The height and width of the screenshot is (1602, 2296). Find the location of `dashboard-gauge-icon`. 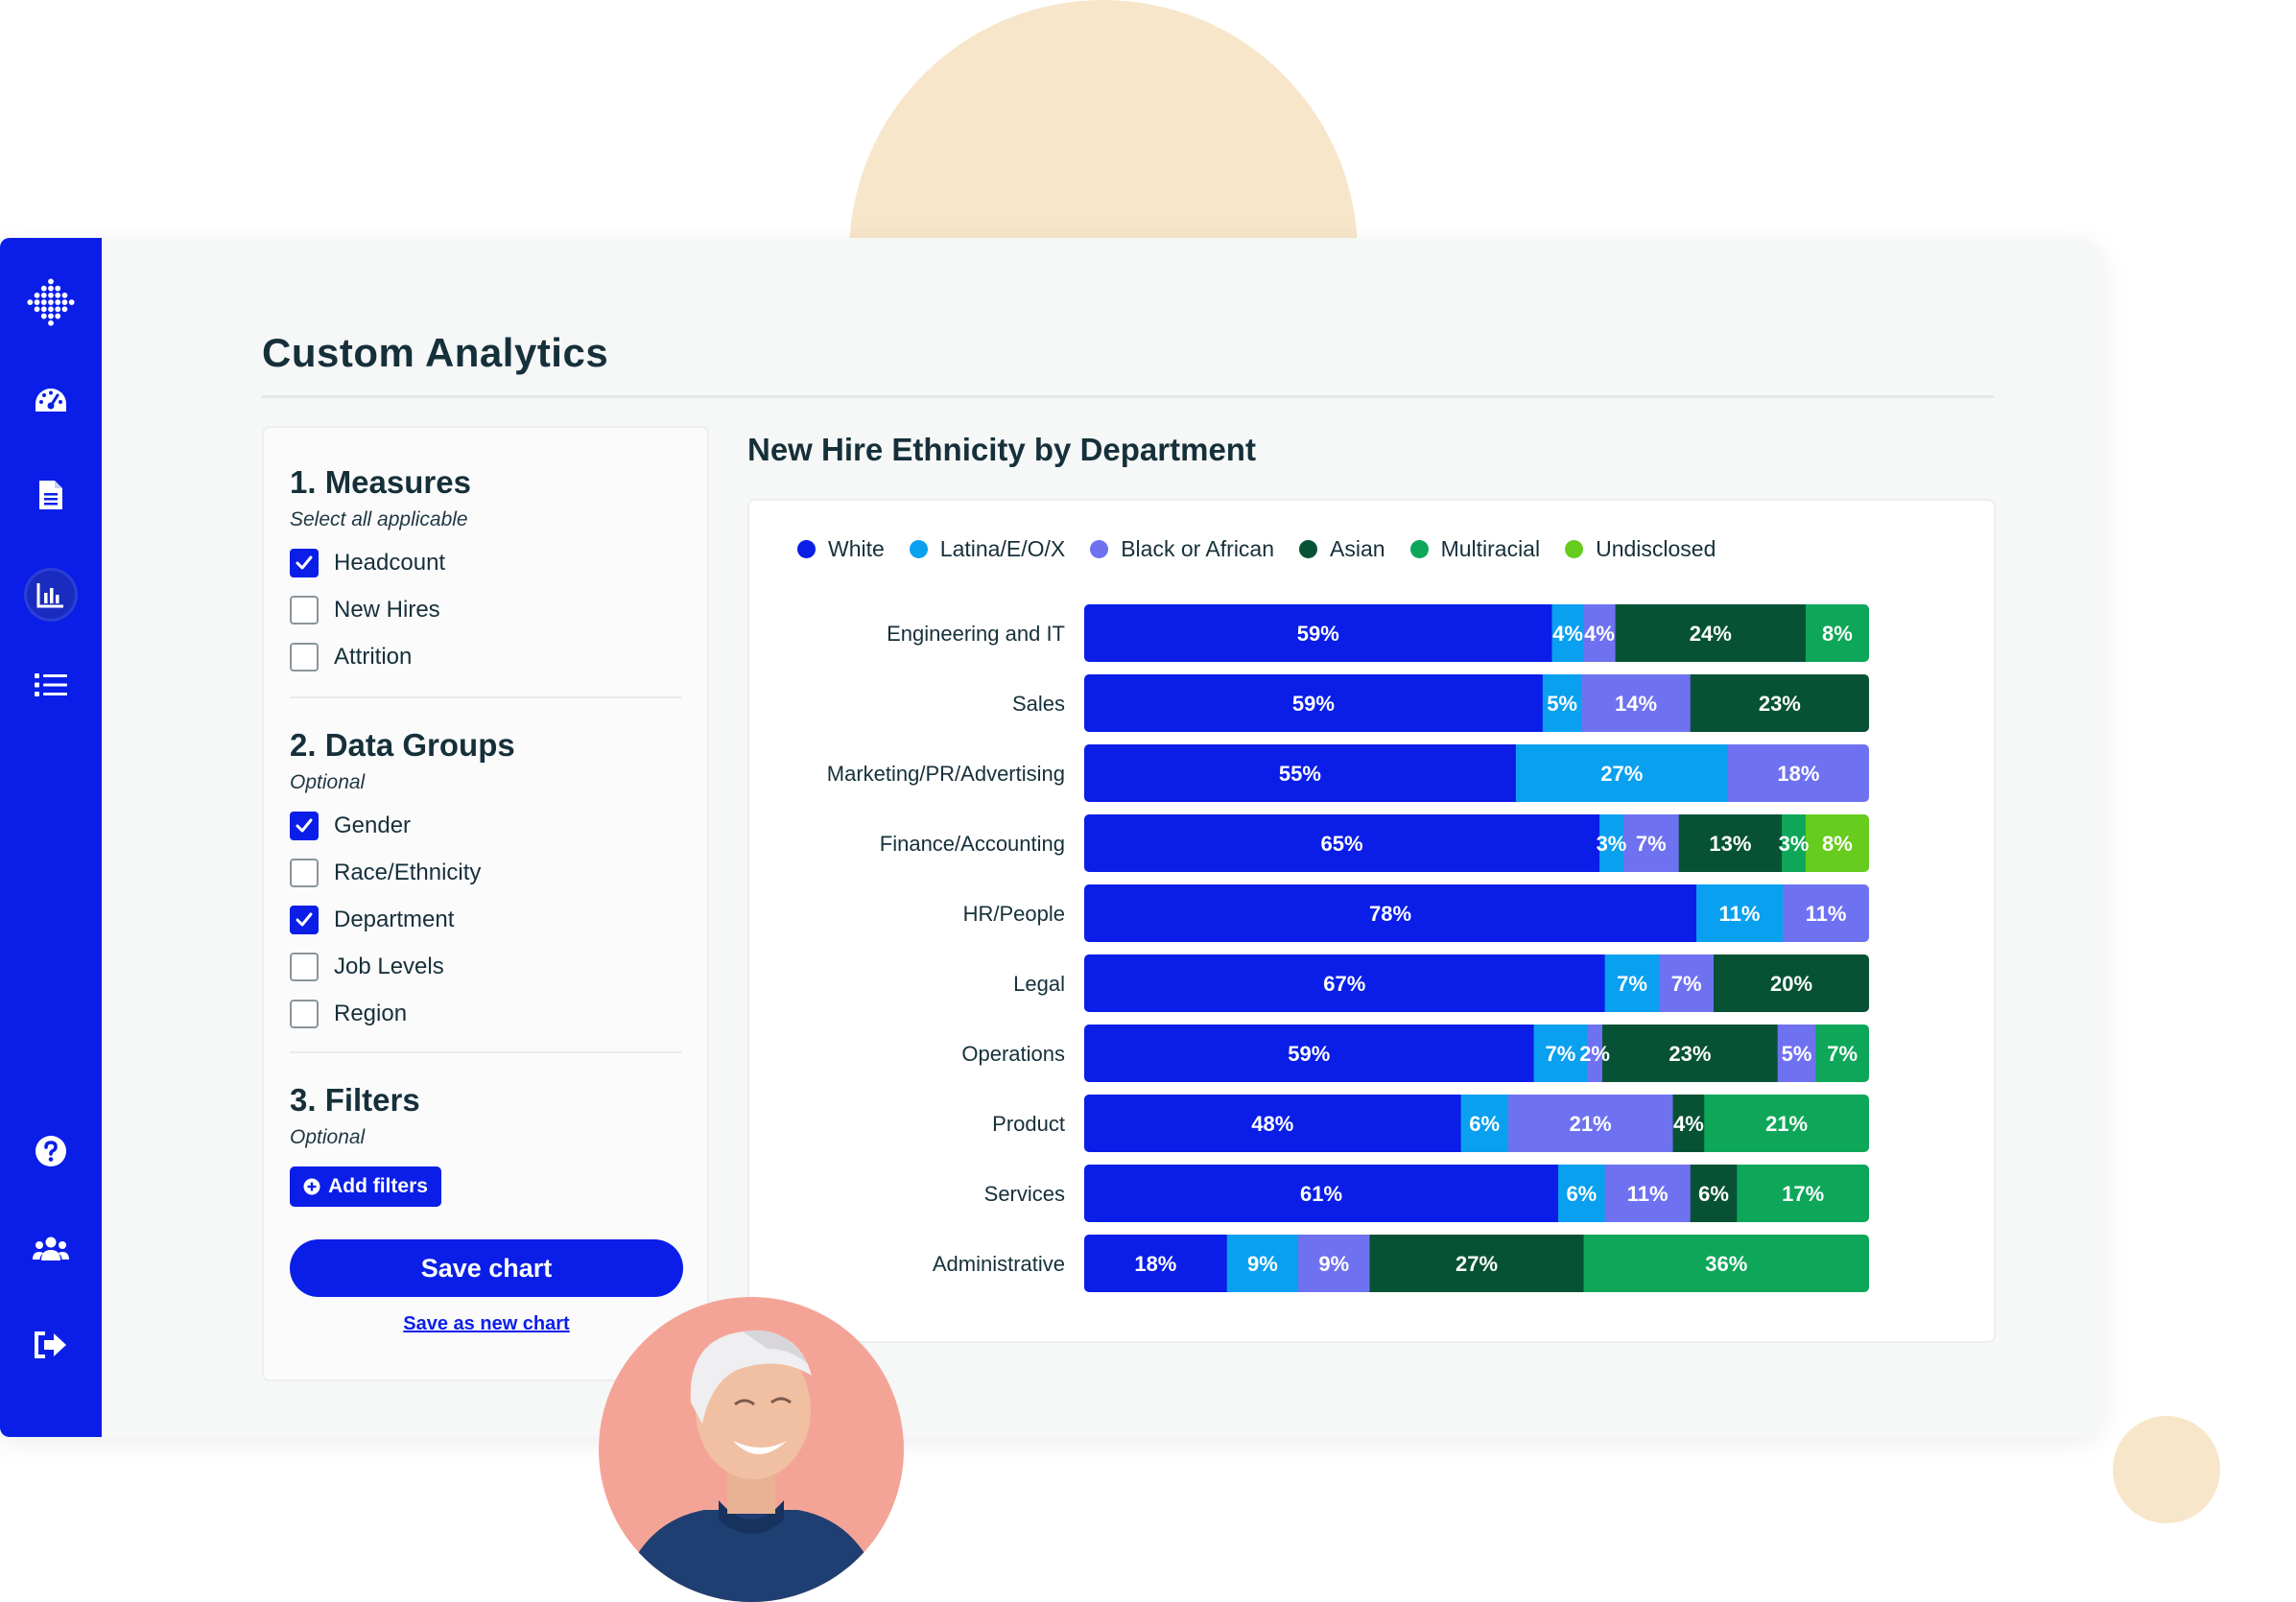

dashboard-gauge-icon is located at coordinates (51, 401).